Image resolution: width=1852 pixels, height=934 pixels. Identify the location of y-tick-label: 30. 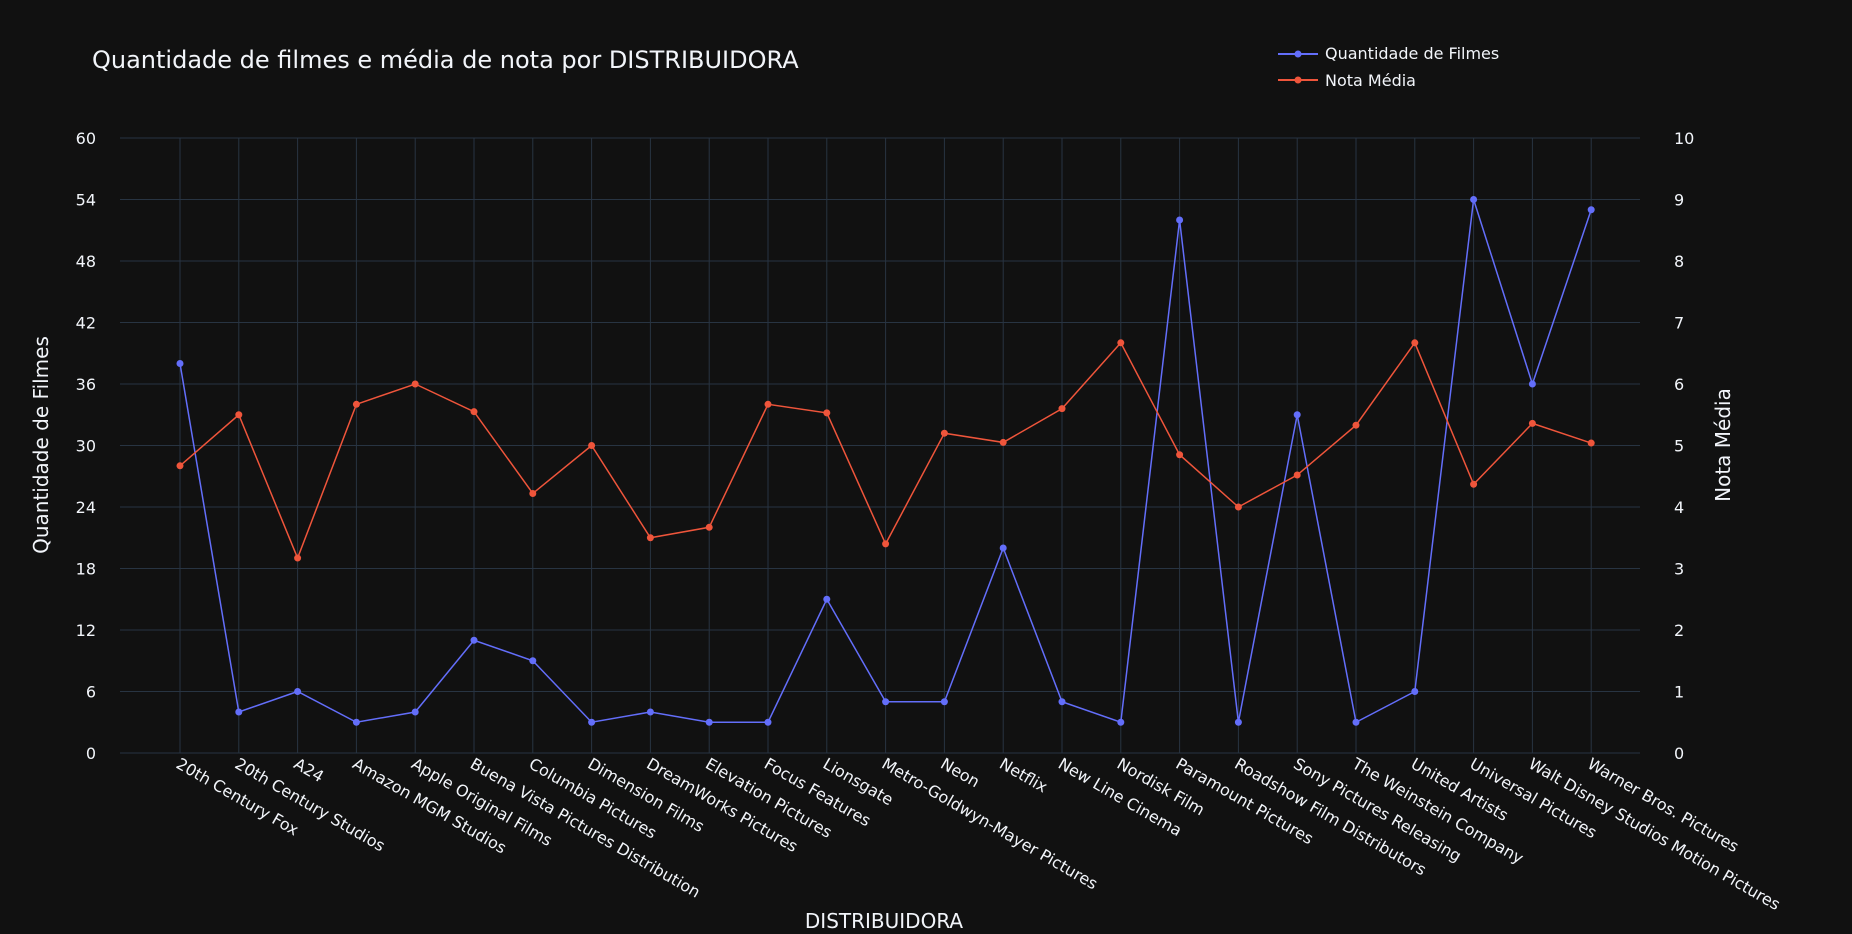
(86, 446).